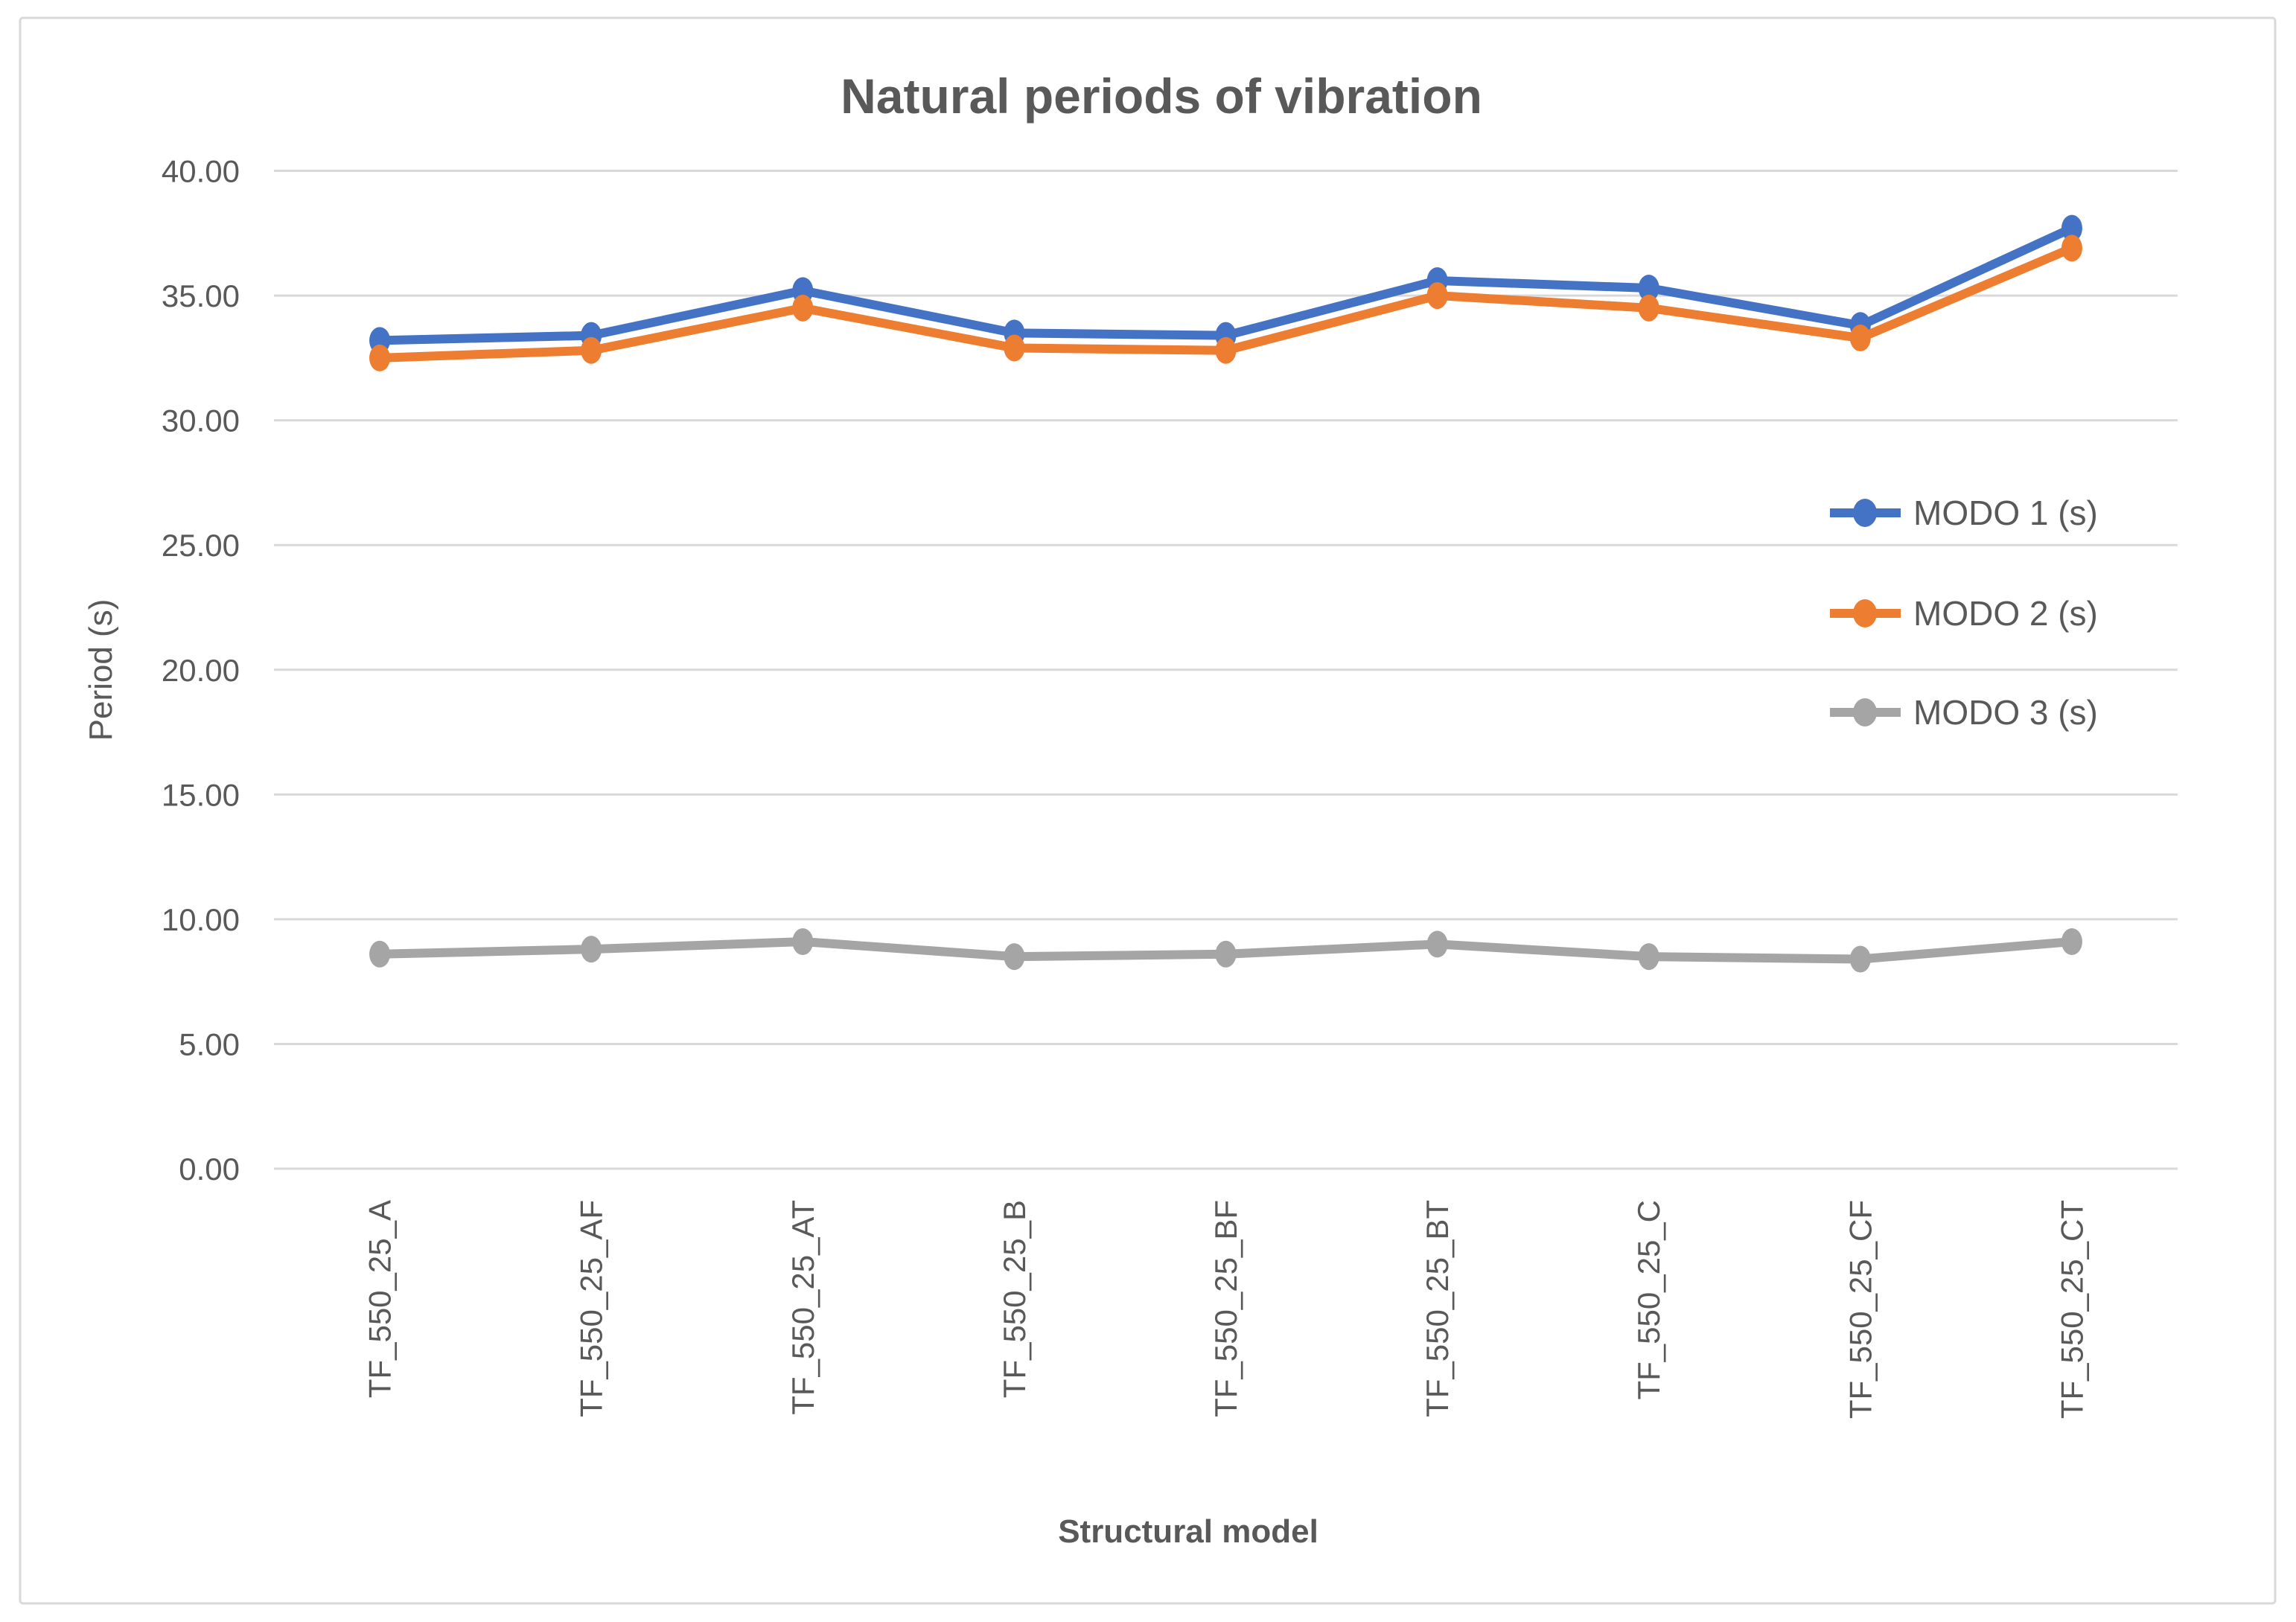  Describe the element at coordinates (2005, 613) in the screenshot. I see `legend-label: MODO 2 (s)` at that location.